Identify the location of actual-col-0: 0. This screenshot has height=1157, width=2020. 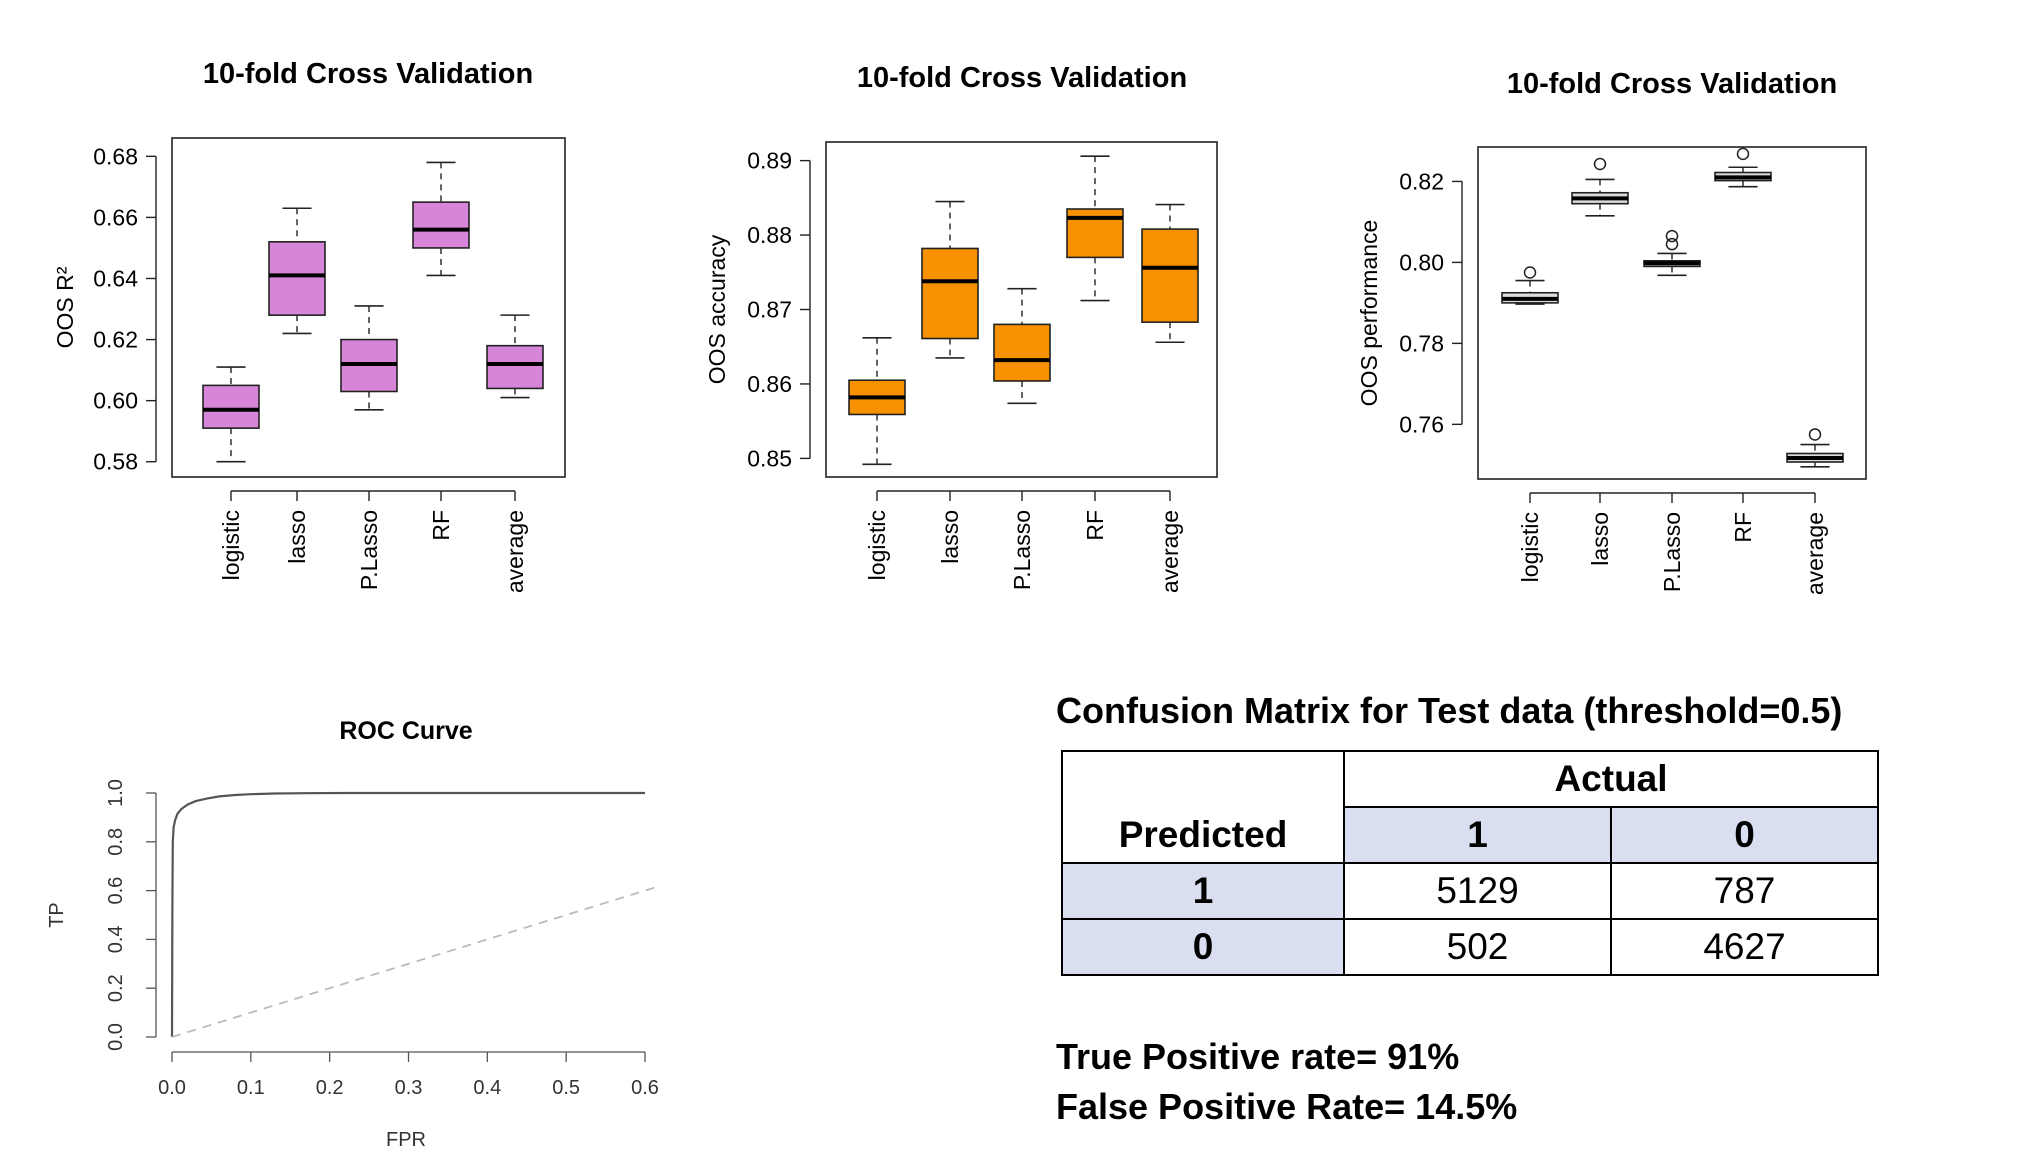
(1744, 835).